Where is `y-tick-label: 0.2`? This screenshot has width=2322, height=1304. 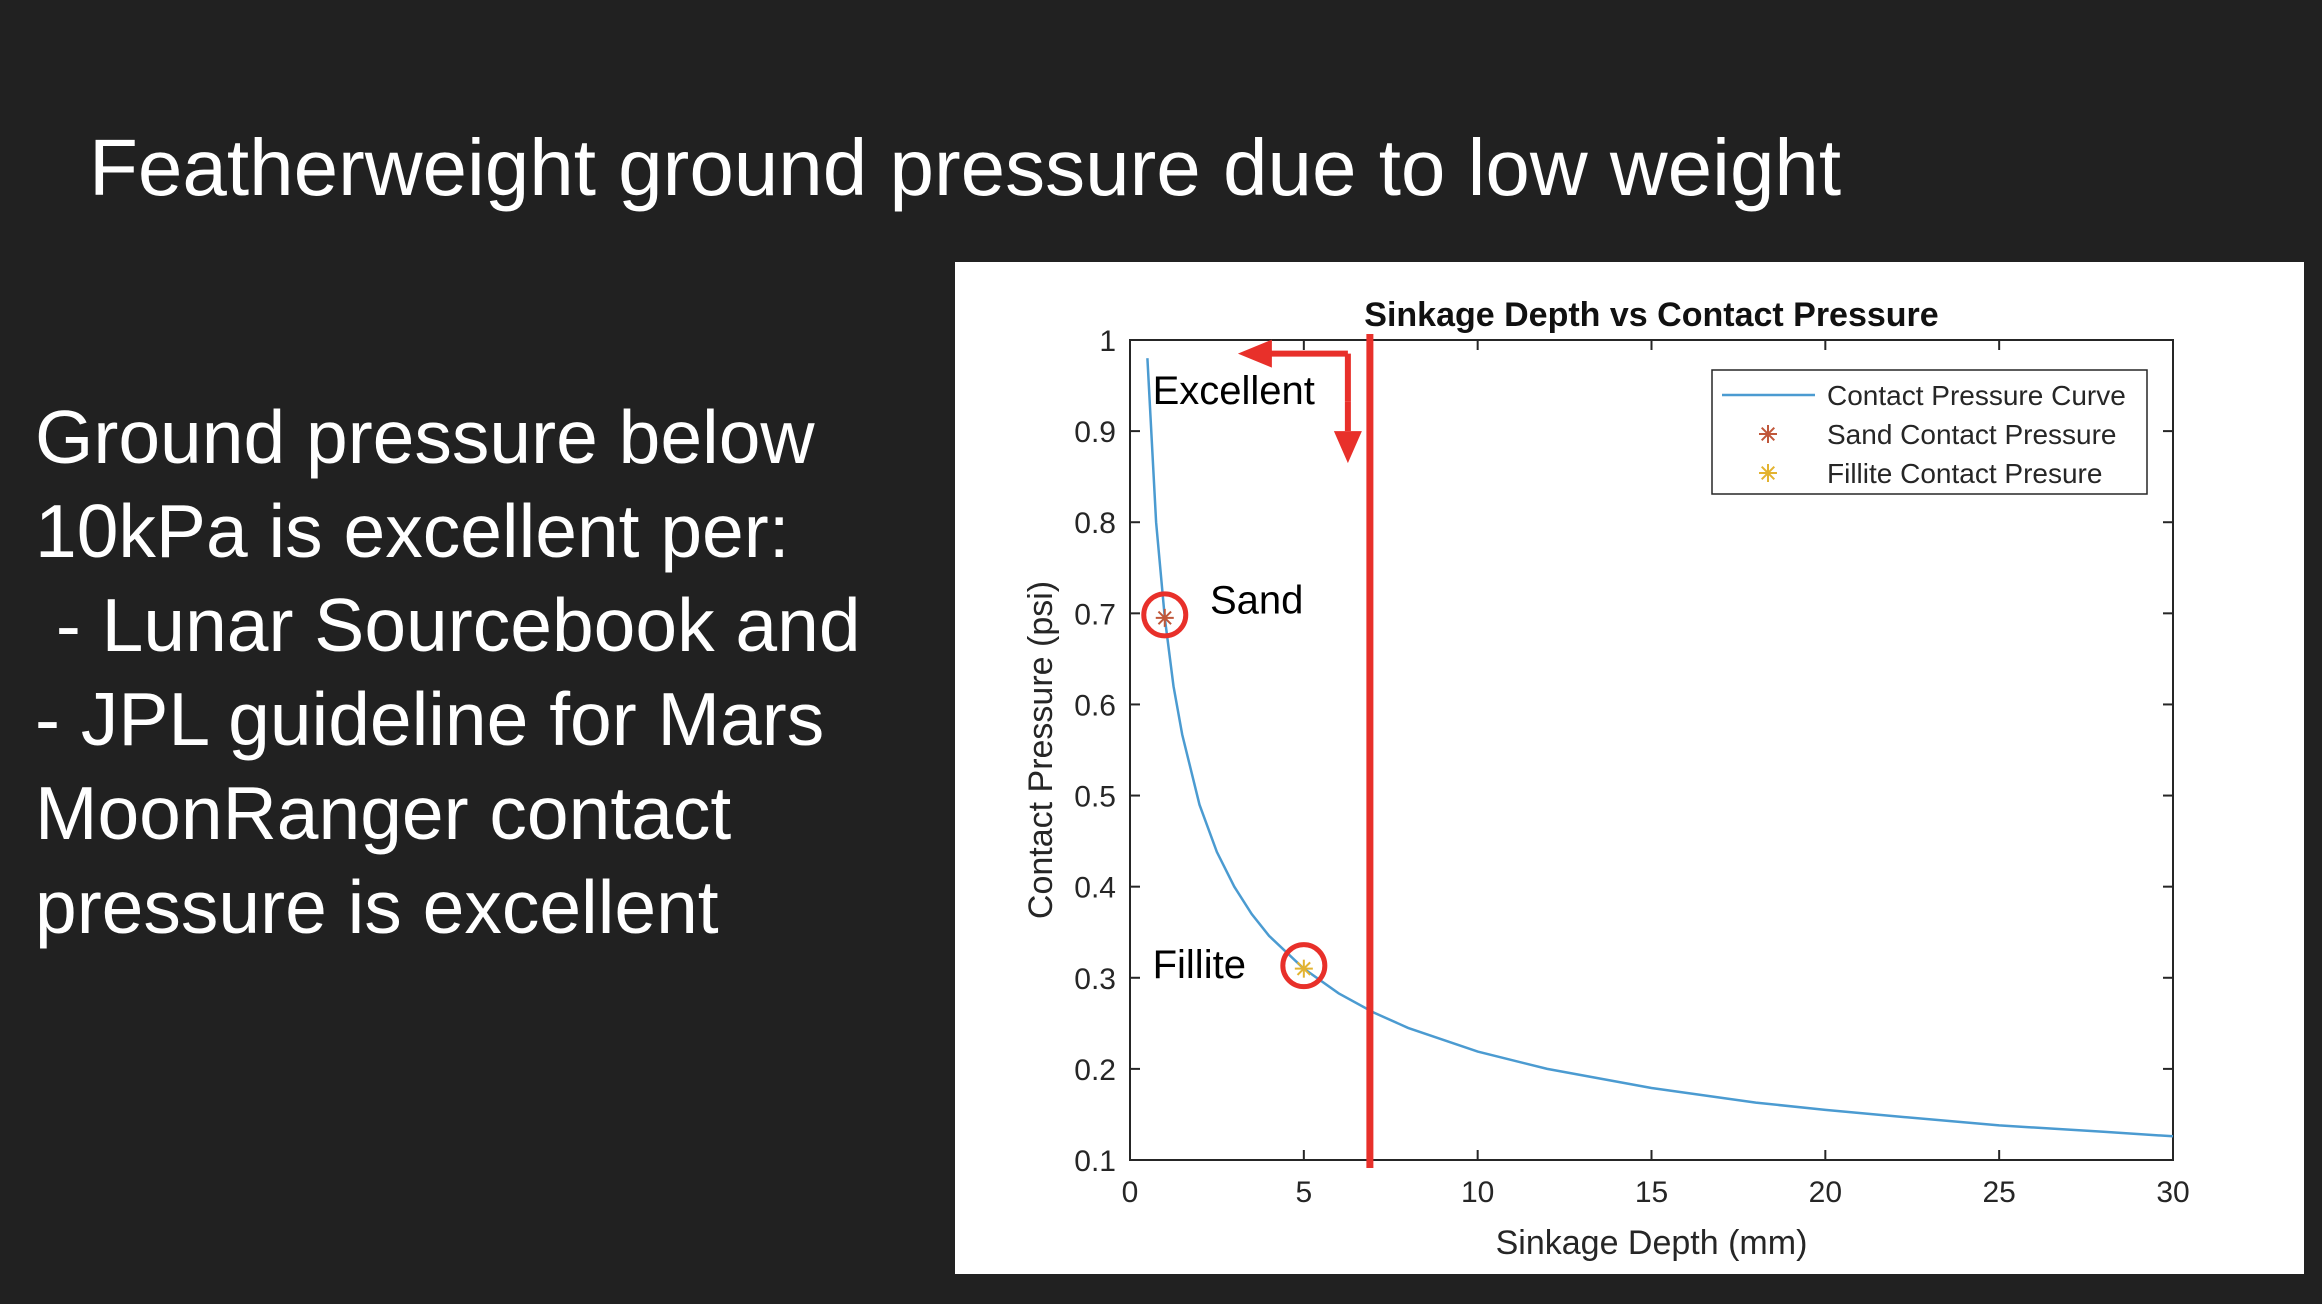
y-tick-label: 0.2 is located at coordinates (1095, 1070).